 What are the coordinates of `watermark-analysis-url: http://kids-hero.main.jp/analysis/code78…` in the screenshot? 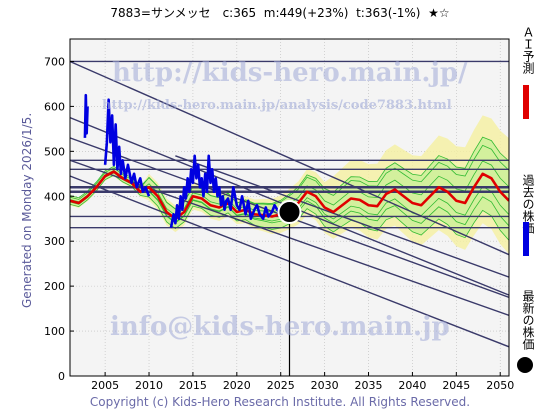 It's located at (277, 105).